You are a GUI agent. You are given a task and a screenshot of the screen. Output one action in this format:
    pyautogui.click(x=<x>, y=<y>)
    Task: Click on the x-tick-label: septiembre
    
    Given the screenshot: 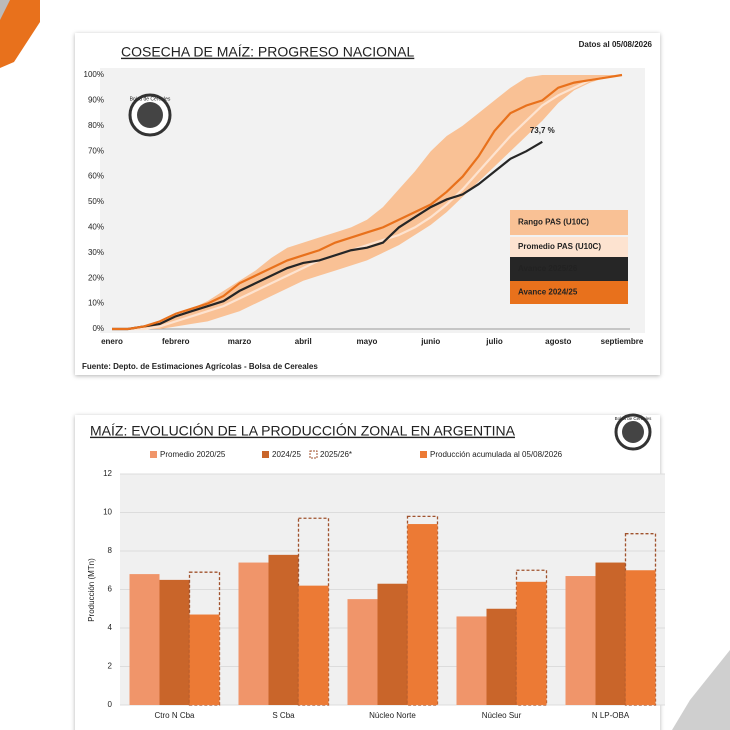 What is the action you would take?
    pyautogui.click(x=622, y=341)
    